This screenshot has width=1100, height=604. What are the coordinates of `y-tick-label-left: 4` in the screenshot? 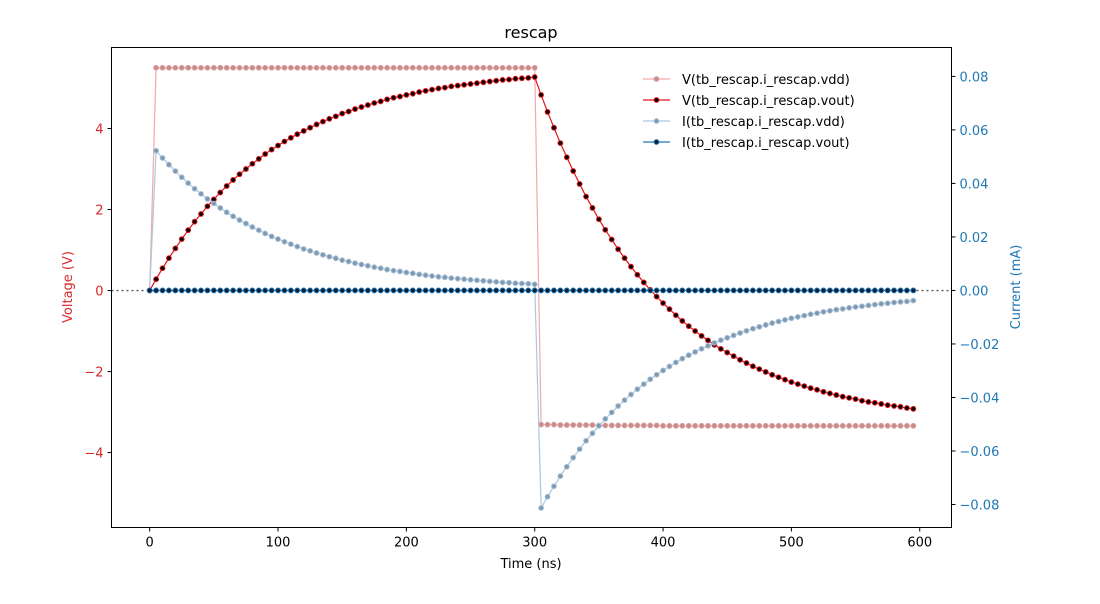 It's located at (99, 130).